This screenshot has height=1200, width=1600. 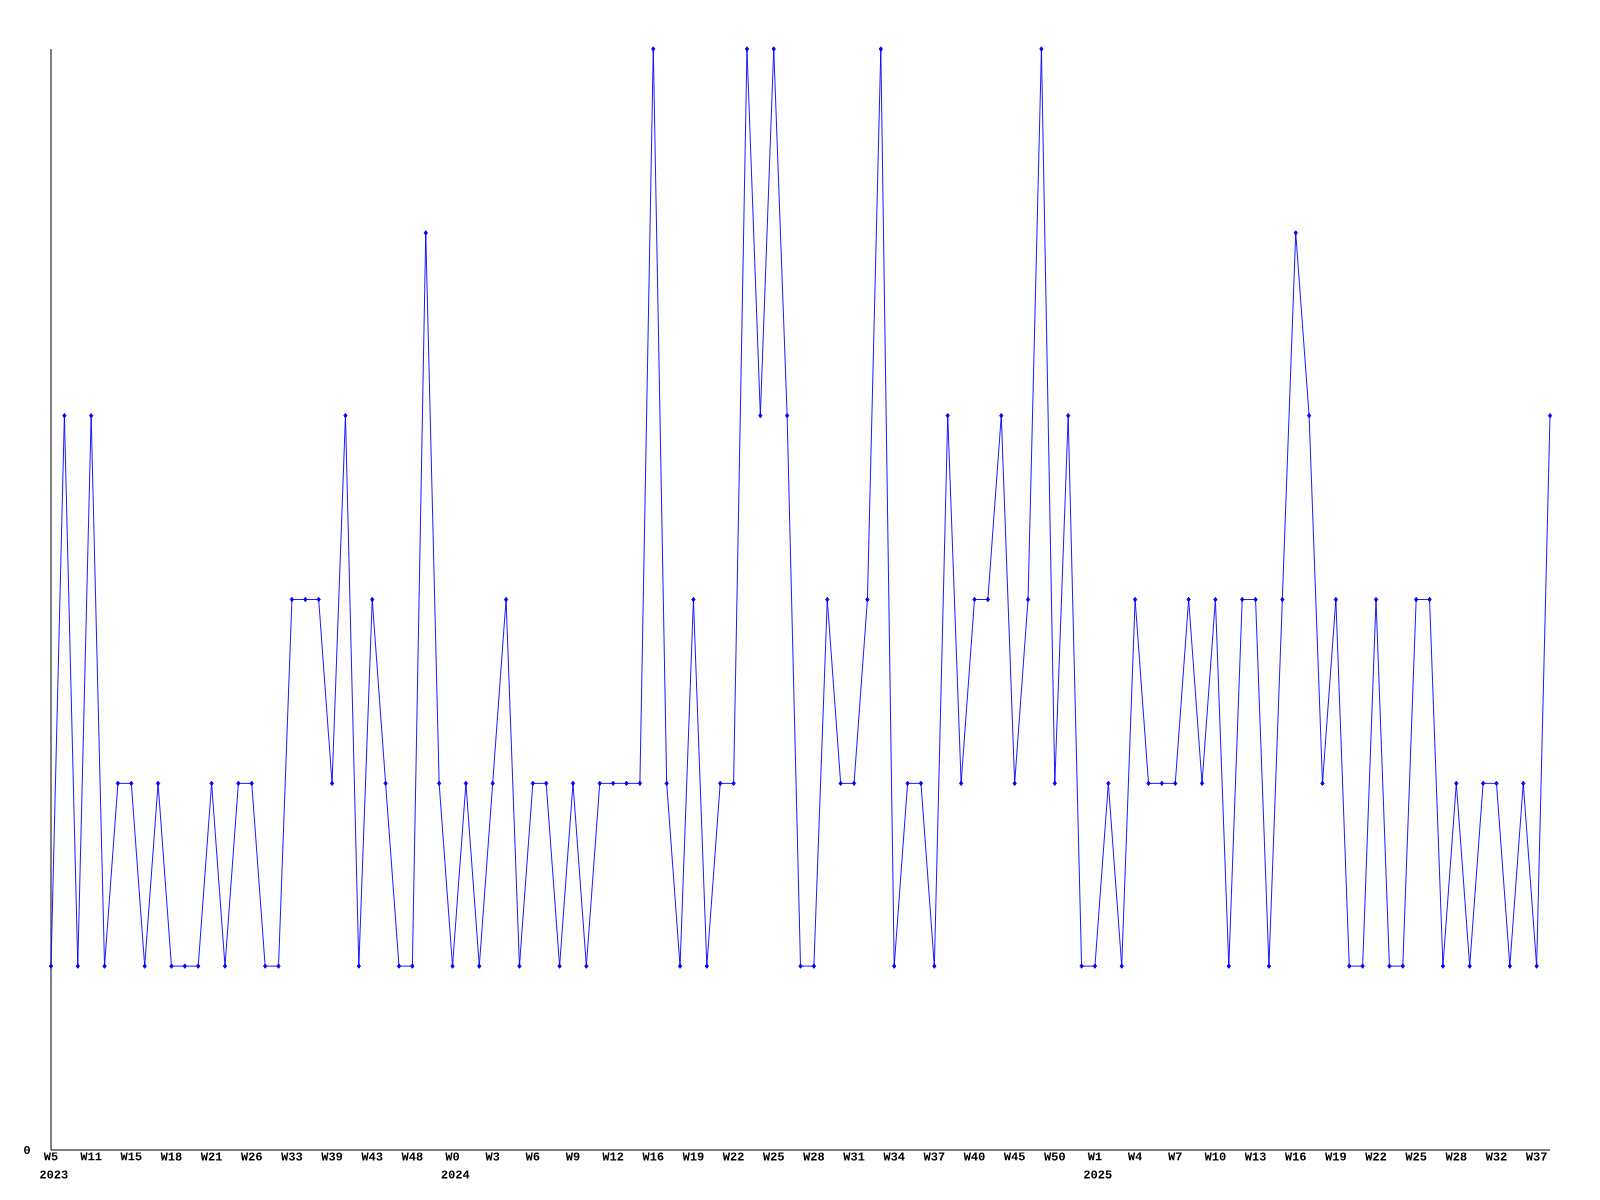 I want to click on x-tick-label: W45, so click(x=1014, y=1156).